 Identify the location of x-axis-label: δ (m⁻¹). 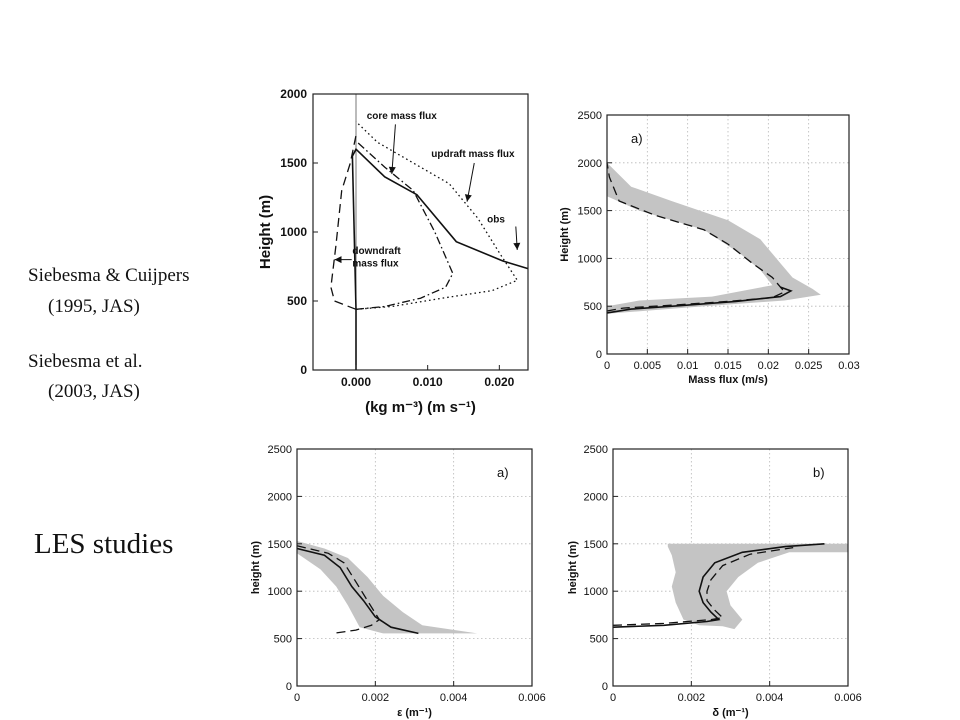
(730, 713).